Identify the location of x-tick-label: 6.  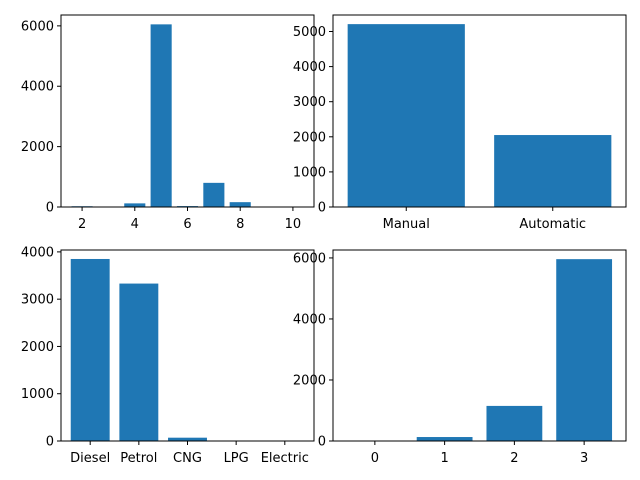
(187, 224).